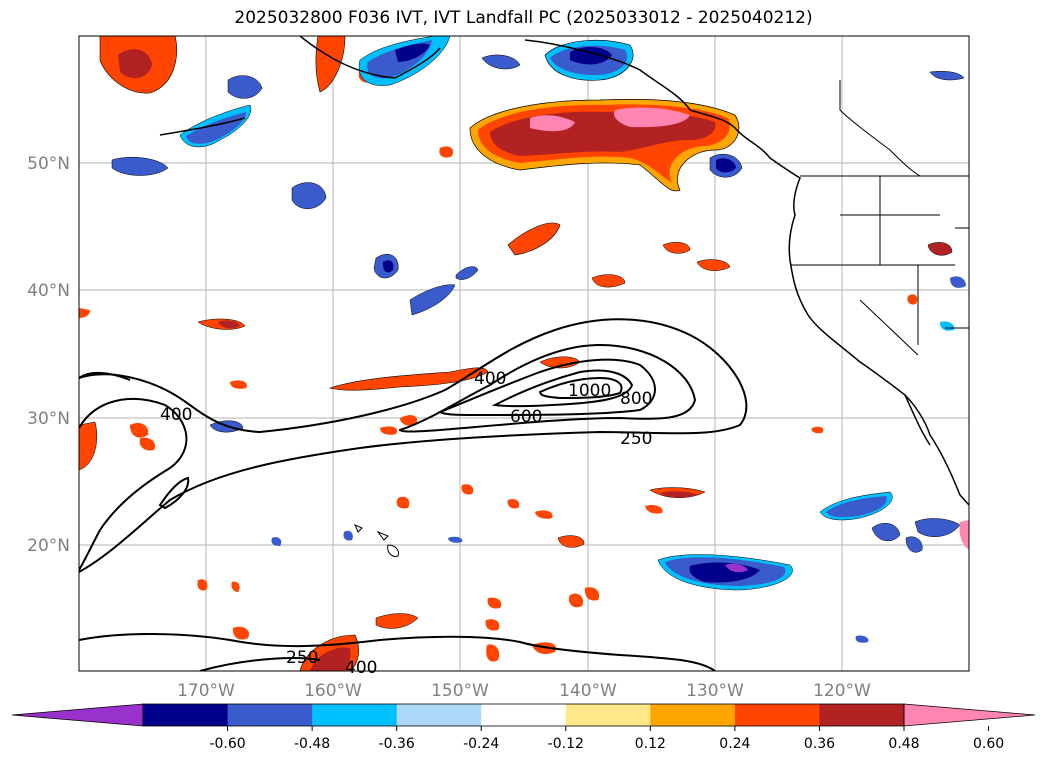 This screenshot has width=1047, height=765. What do you see at coordinates (77, 715) in the screenshot?
I see `colorbar-extend-low` at bounding box center [77, 715].